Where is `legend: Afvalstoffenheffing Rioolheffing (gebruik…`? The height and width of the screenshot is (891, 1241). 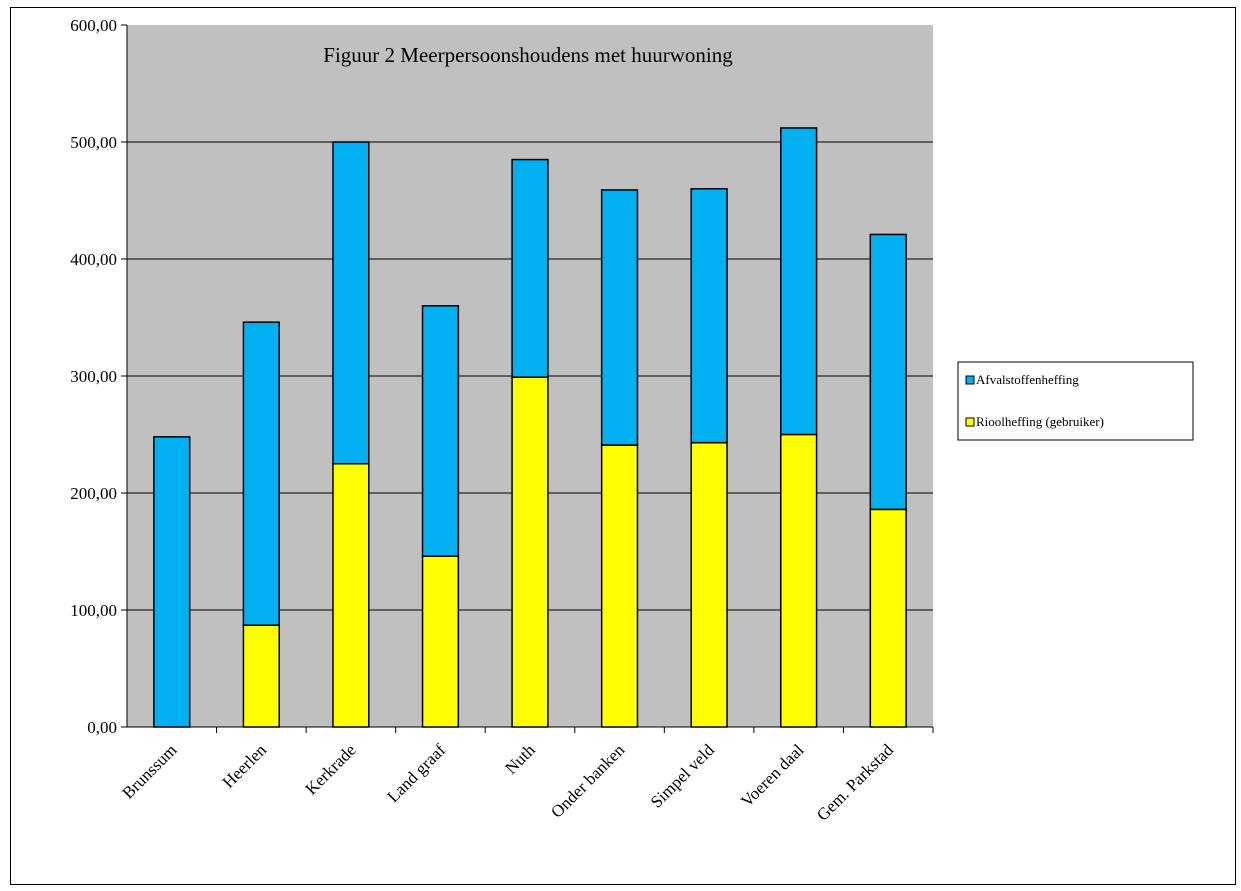
legend: Afvalstoffenheffing Rioolheffing (gebruik… is located at coordinates (1075, 401).